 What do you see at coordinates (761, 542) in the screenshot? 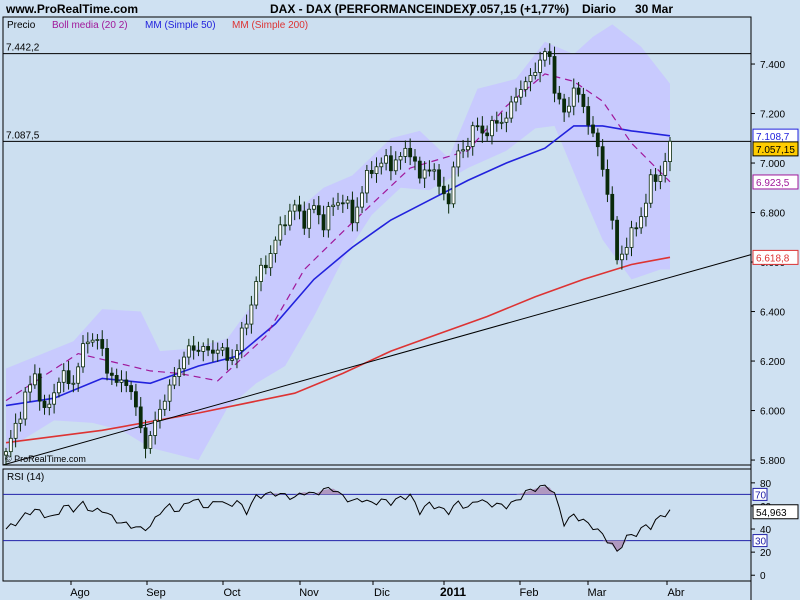
I see `rsi-level-tag-label: 30` at bounding box center [761, 542].